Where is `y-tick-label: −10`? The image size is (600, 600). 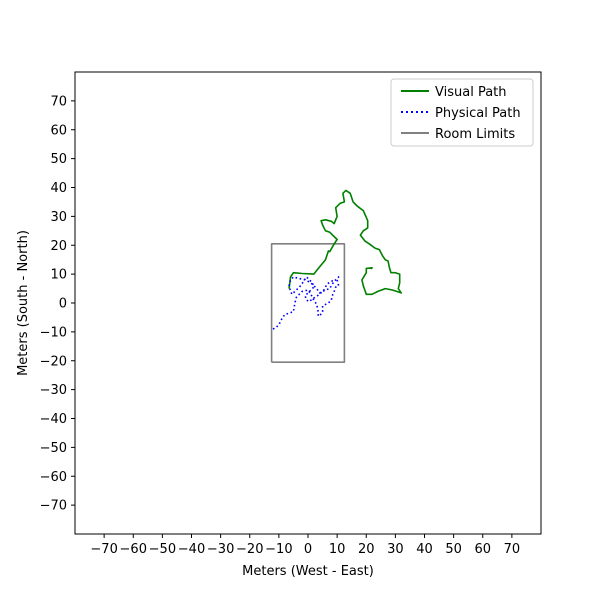
y-tick-label: −10 is located at coordinates (53, 332).